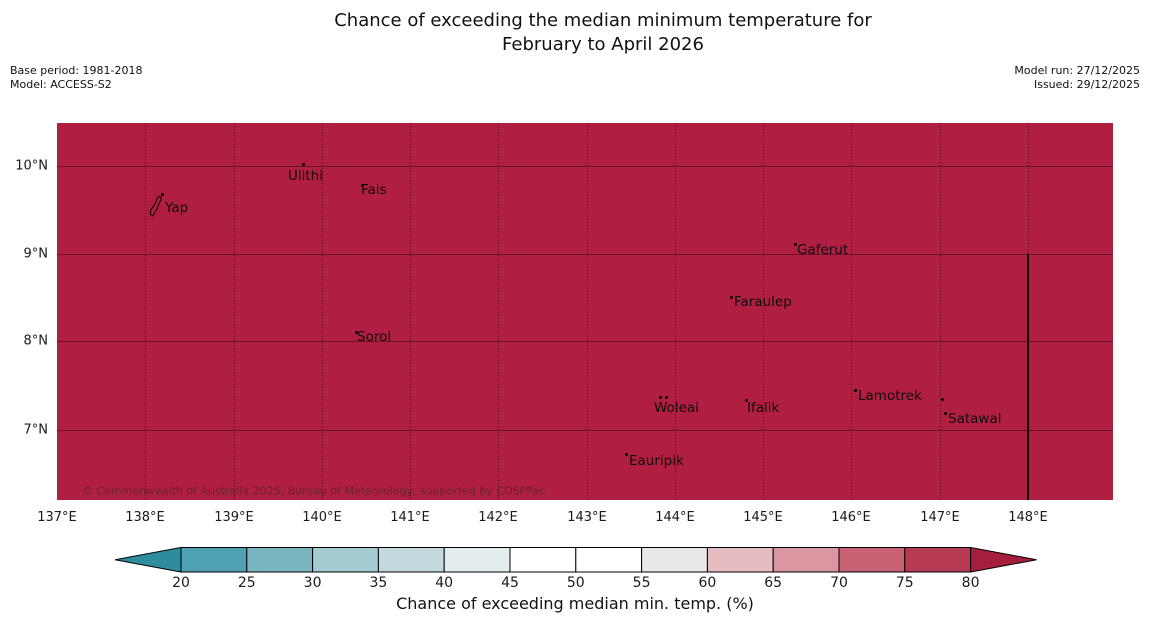  What do you see at coordinates (975, 419) in the screenshot?
I see `place-label-satawal: Satawal` at bounding box center [975, 419].